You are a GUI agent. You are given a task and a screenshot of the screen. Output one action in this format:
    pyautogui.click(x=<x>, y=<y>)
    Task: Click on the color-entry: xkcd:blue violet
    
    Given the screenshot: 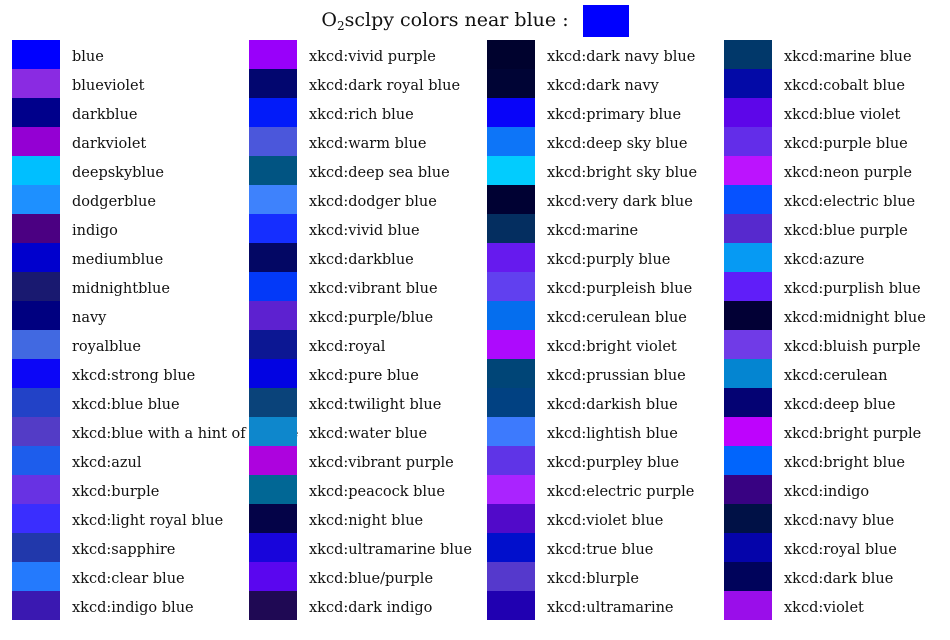 What is the action you would take?
    pyautogui.click(x=837, y=112)
    